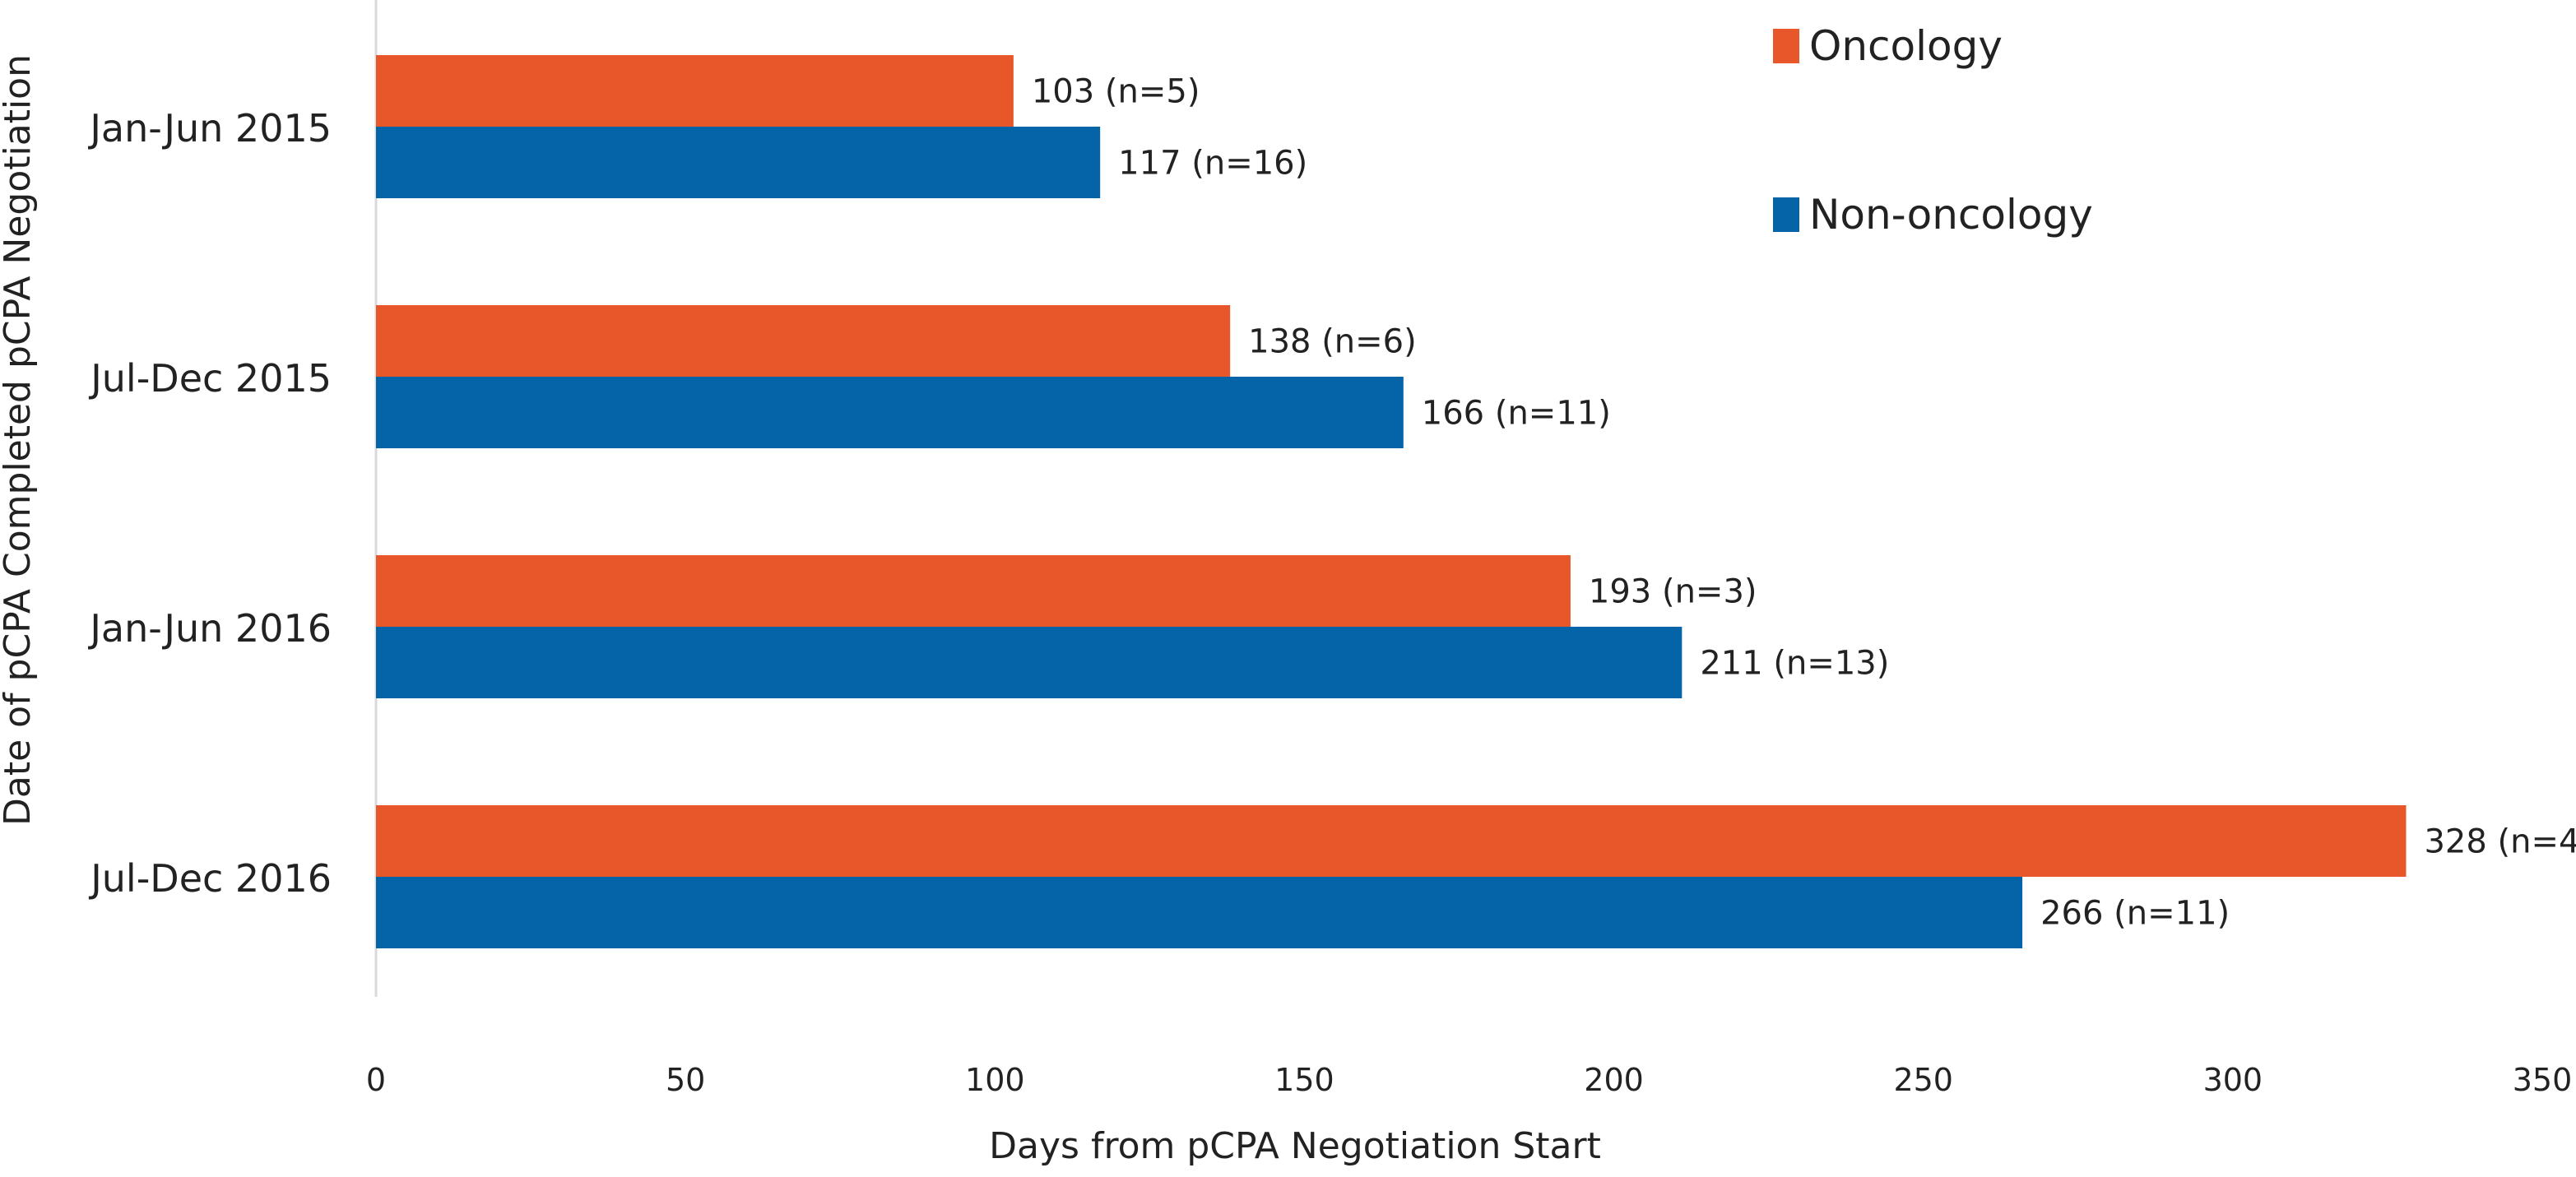  I want to click on category-label: Jul-Dec 2015, so click(210, 378).